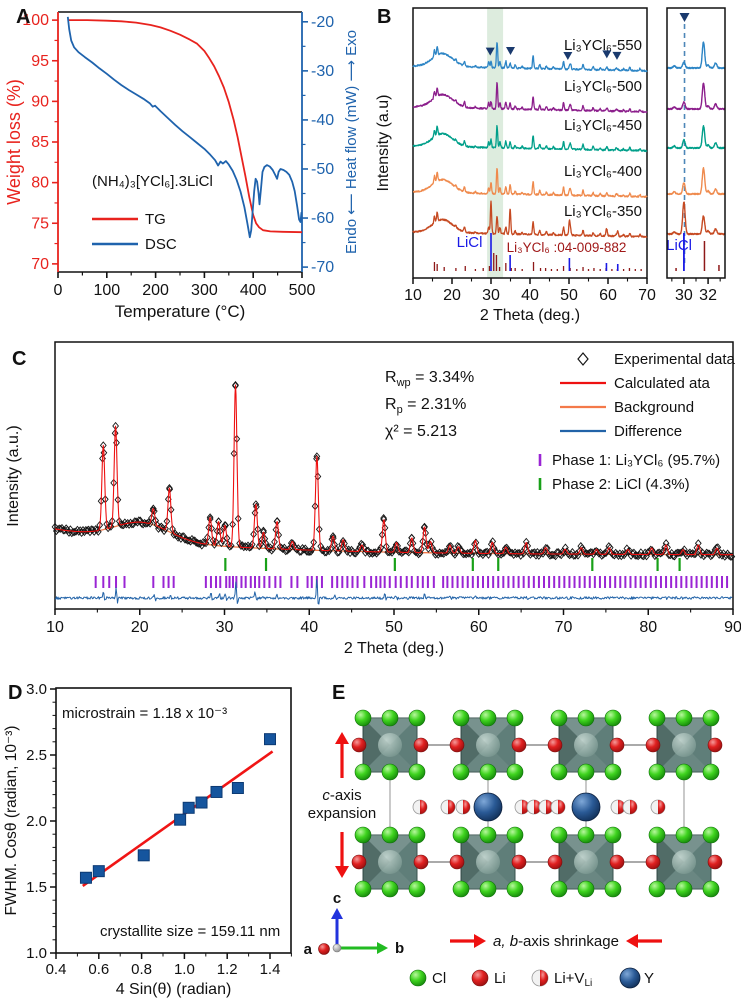 This screenshot has width=741, height=1008. Describe the element at coordinates (308, 949) in the screenshot. I see `svg-text: a` at that location.